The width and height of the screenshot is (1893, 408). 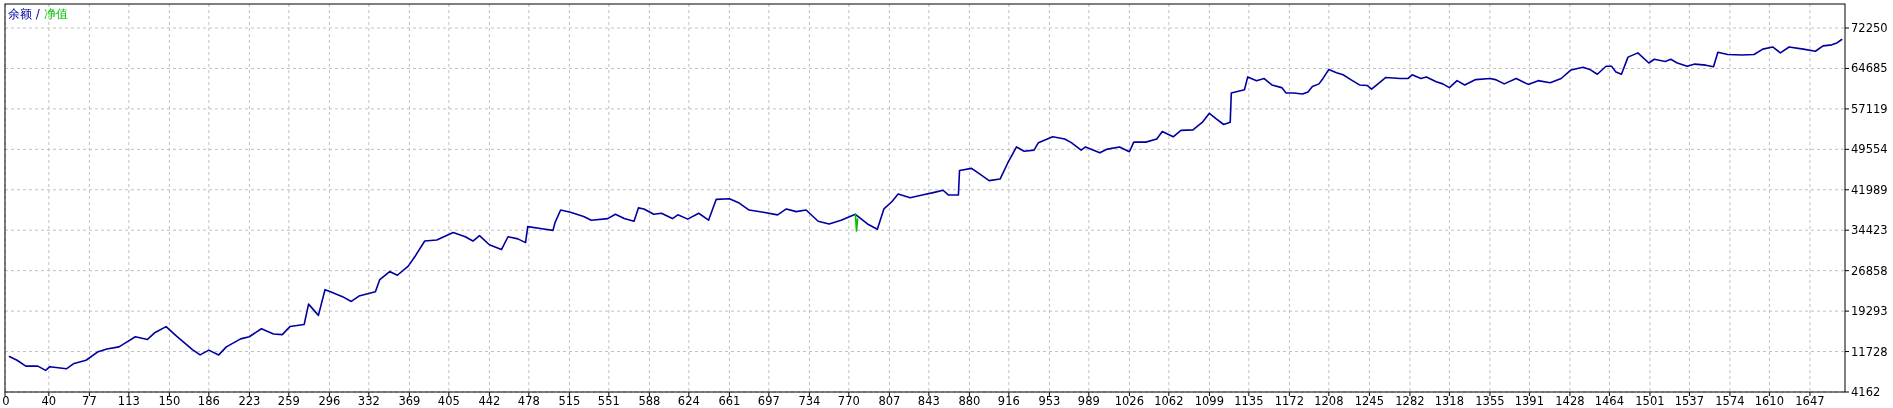 What do you see at coordinates (1866, 392) in the screenshot?
I see `y-tick-label: 4162` at bounding box center [1866, 392].